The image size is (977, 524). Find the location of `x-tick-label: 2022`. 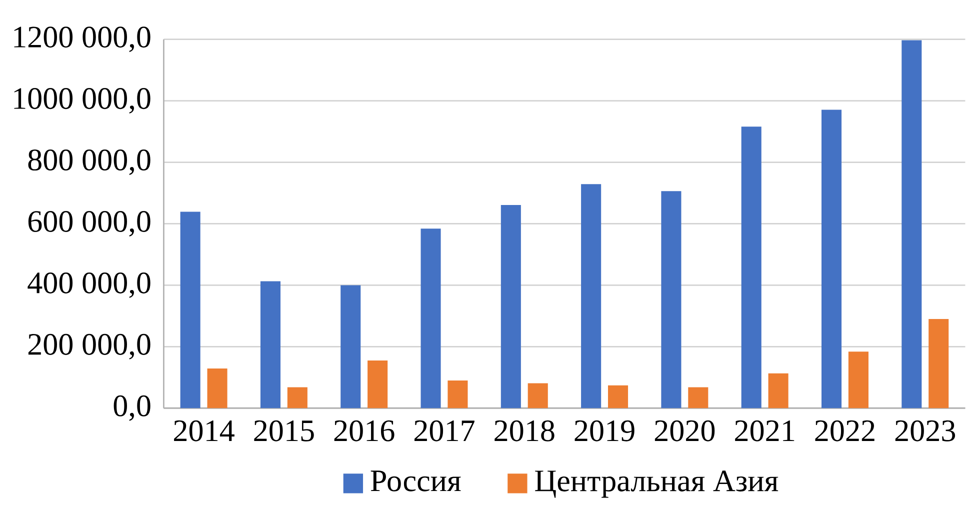

x-tick-label: 2022 is located at coordinates (844, 431).